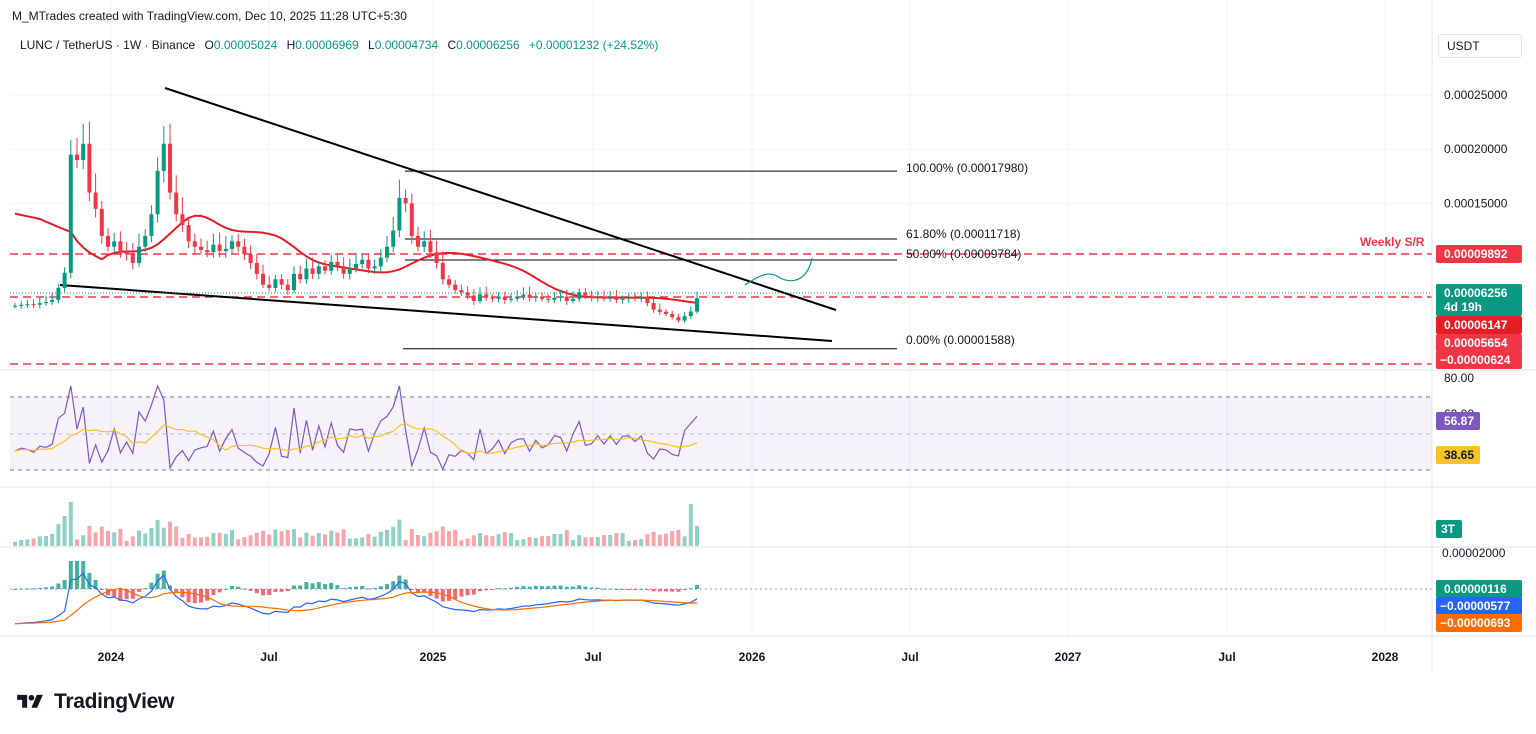 This screenshot has width=1536, height=734. Describe the element at coordinates (446, 313) in the screenshot. I see `lower-trendline` at that location.